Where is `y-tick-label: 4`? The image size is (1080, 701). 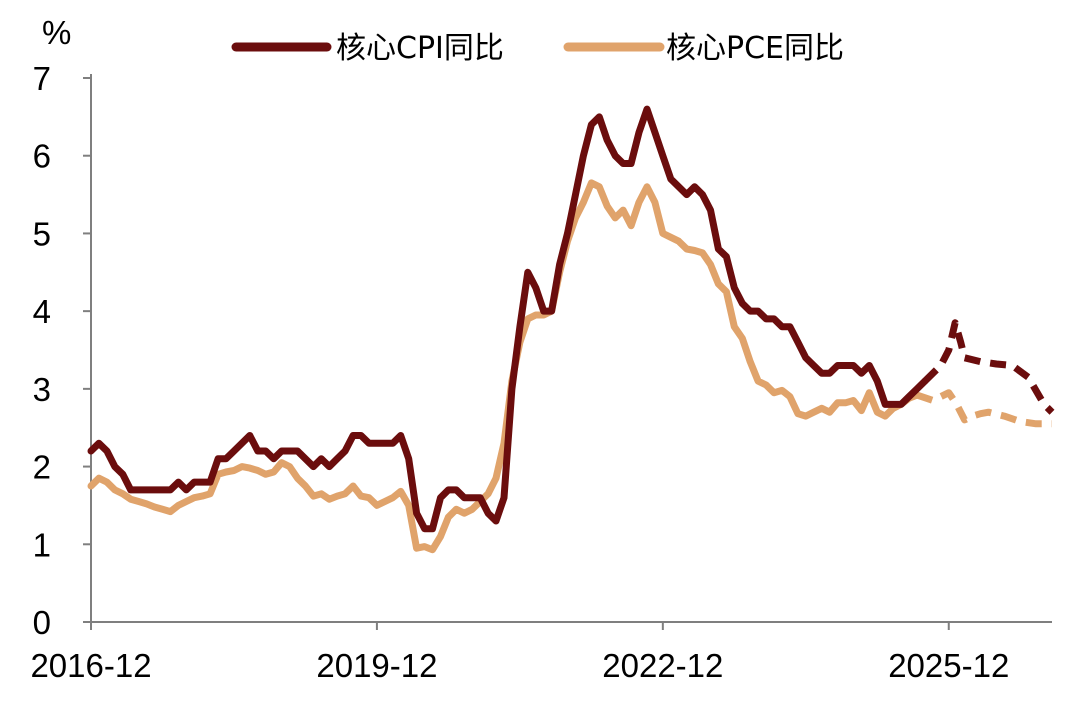 y-tick-label: 4 is located at coordinates (42, 311).